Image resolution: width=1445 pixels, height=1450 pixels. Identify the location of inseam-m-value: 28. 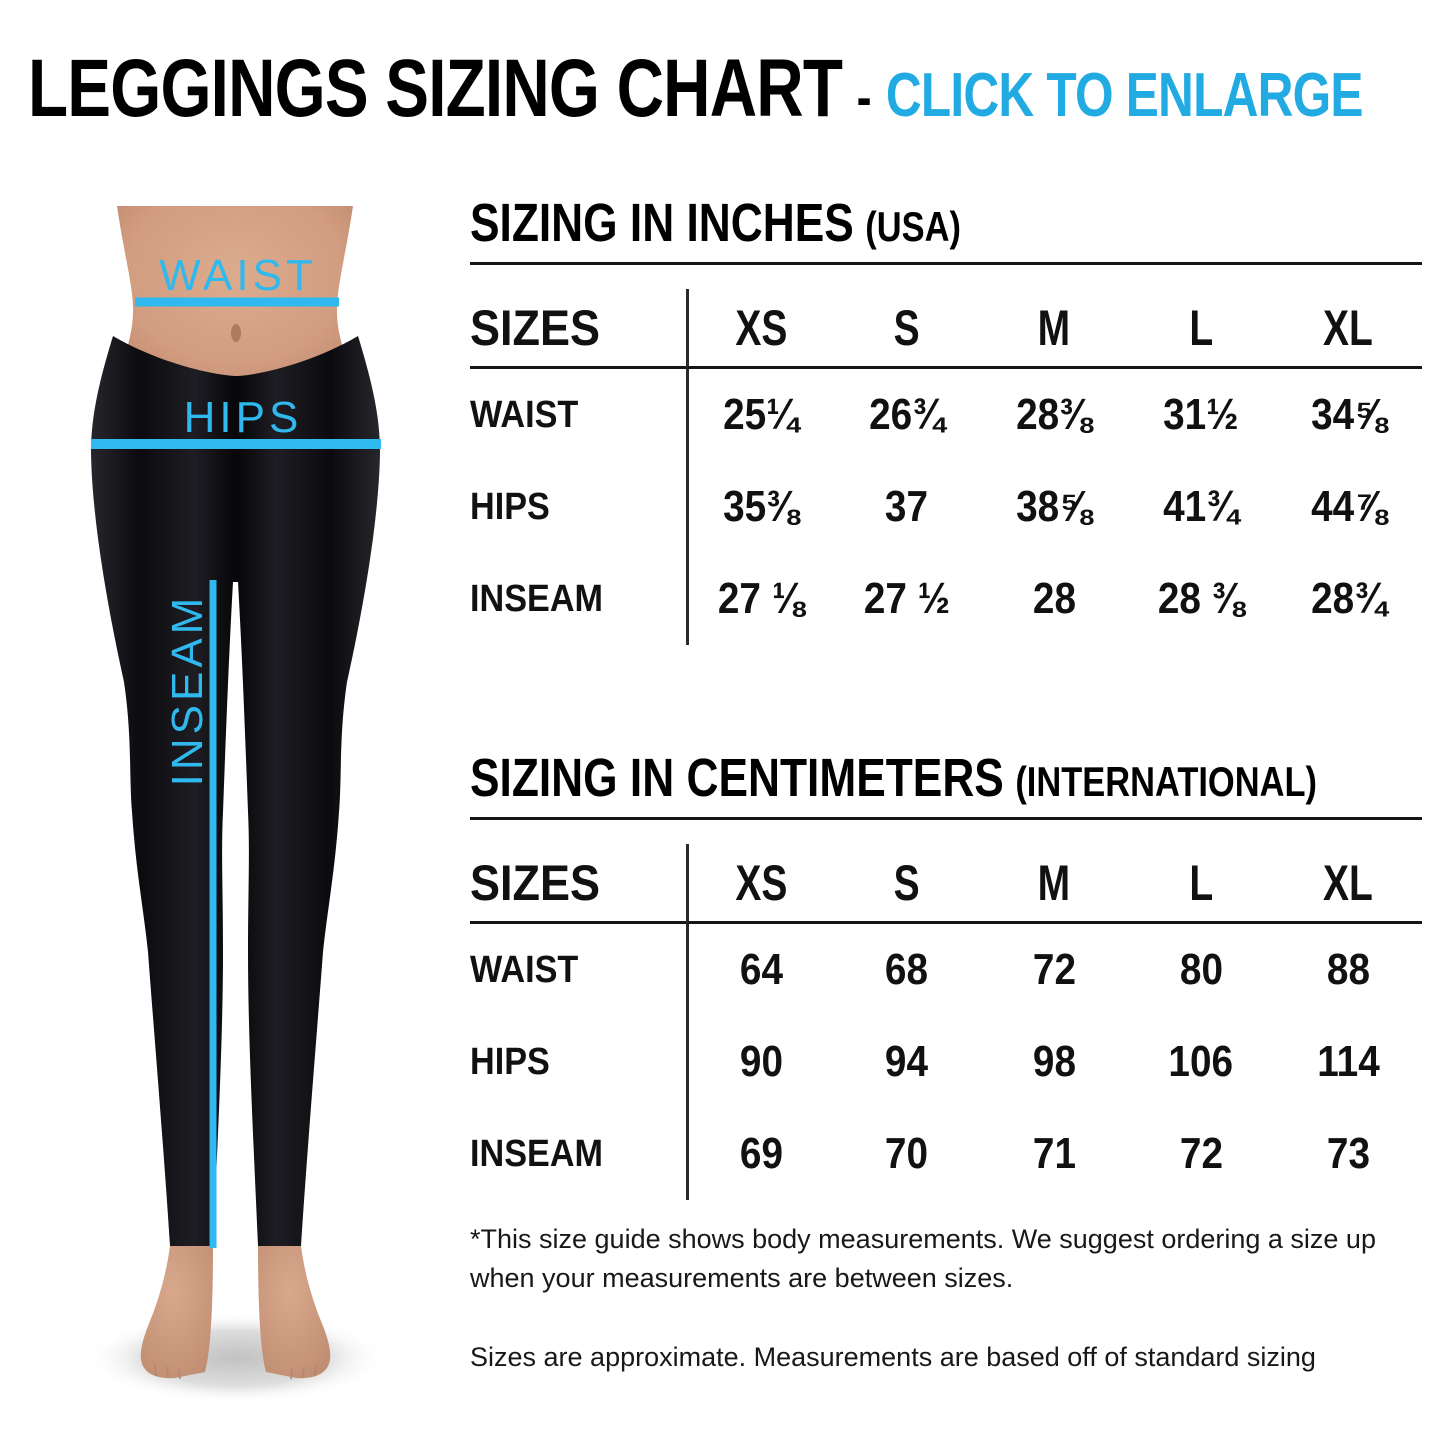
(1054, 598).